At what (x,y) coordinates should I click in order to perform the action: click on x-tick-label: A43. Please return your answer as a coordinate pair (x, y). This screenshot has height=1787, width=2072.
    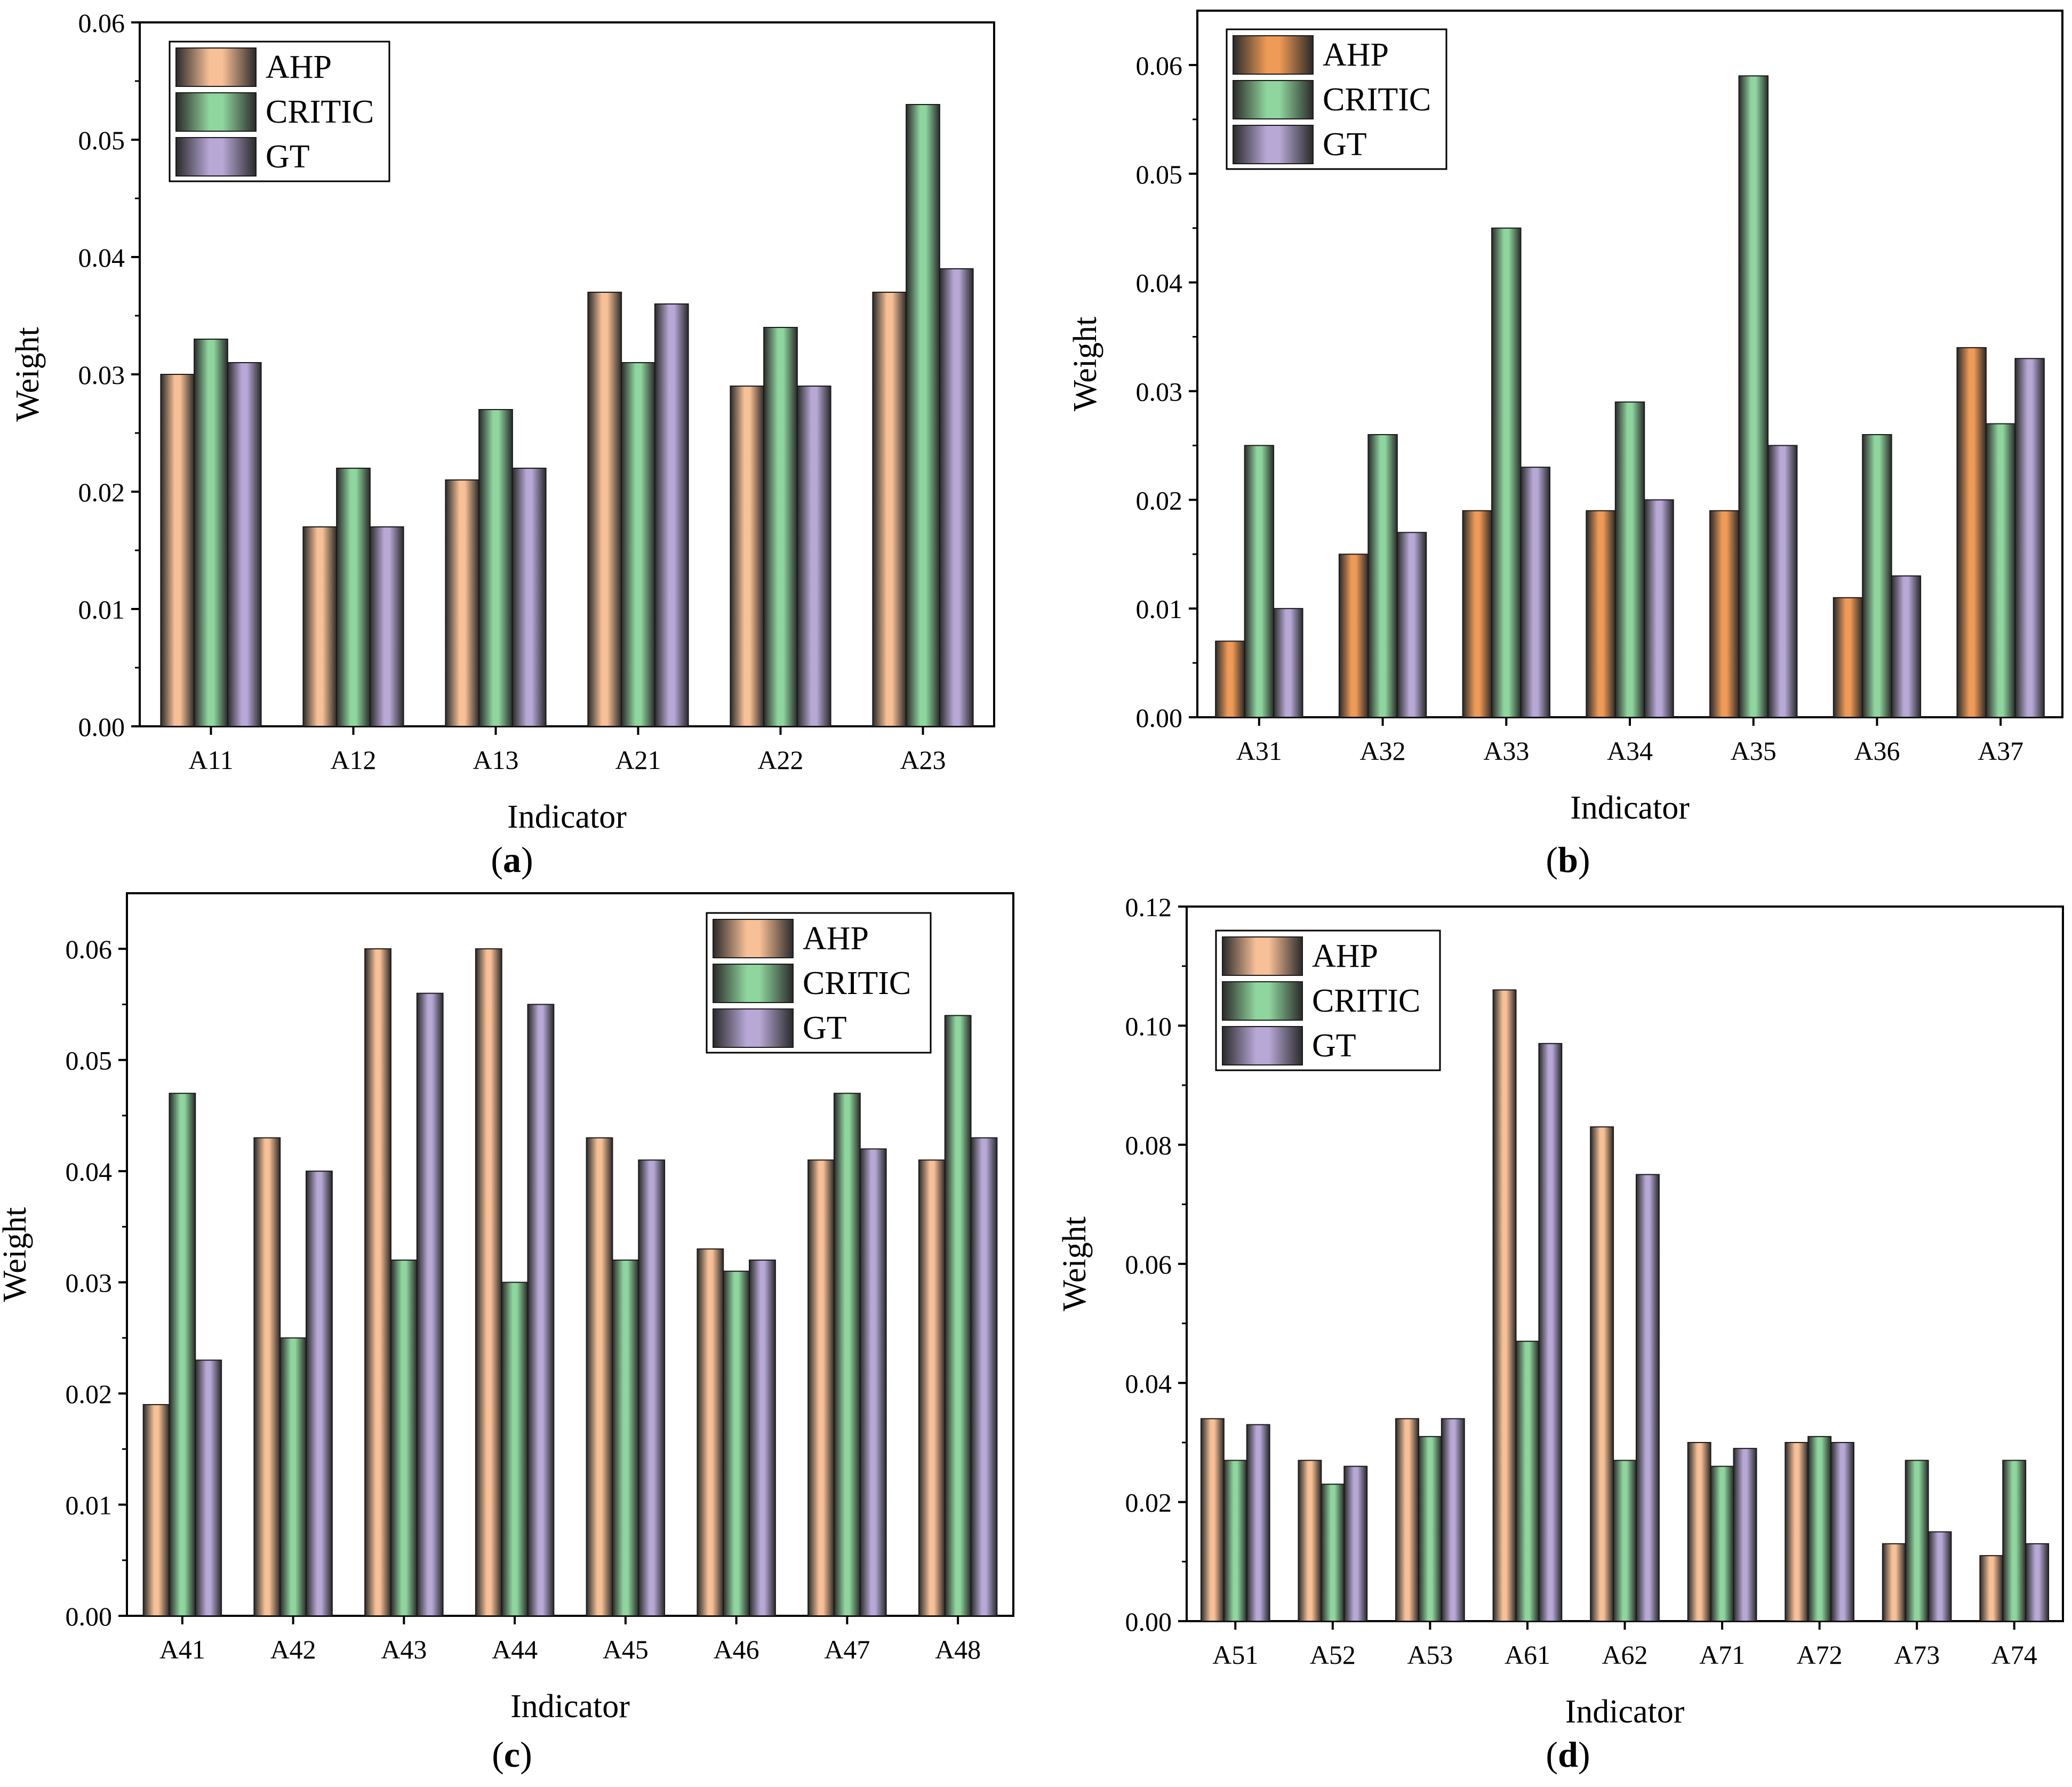
    Looking at the image, I should click on (404, 1649).